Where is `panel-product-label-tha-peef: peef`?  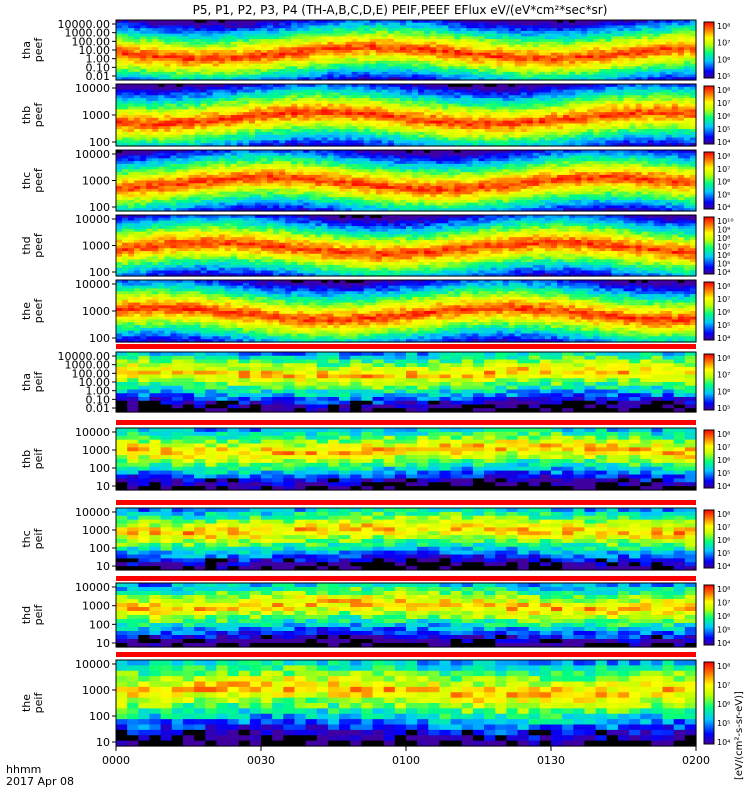 panel-product-label-tha-peef: peef is located at coordinates (38, 50).